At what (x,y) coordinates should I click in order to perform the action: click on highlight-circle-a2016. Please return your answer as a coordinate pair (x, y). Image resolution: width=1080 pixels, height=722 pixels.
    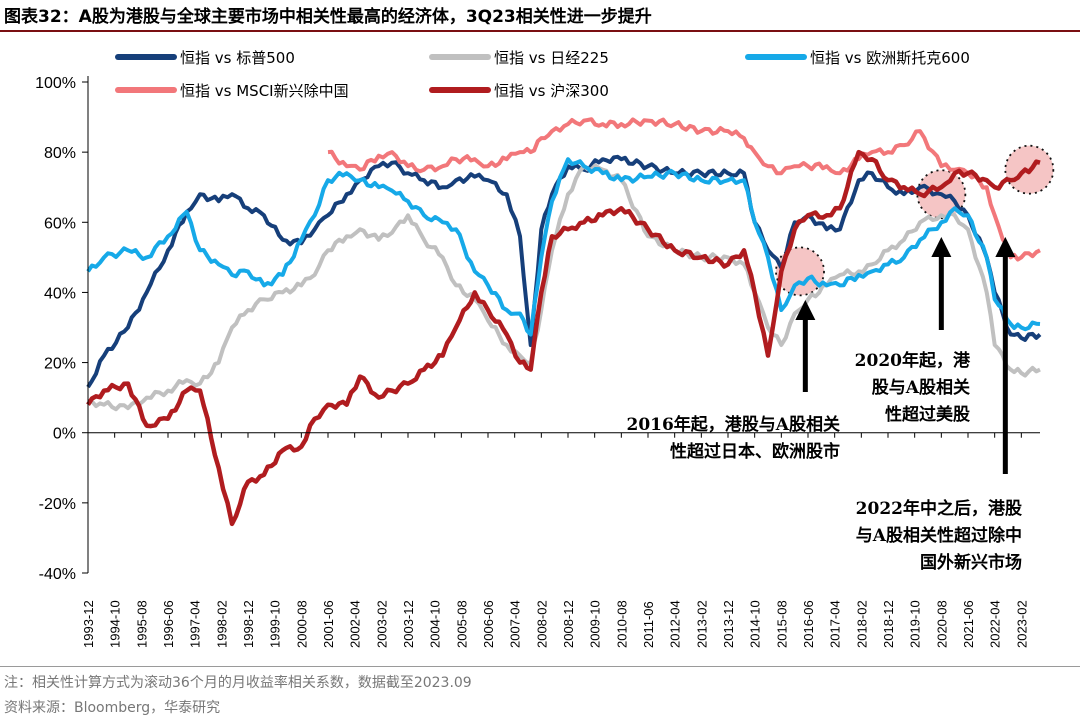
    Looking at the image, I should click on (800, 271).